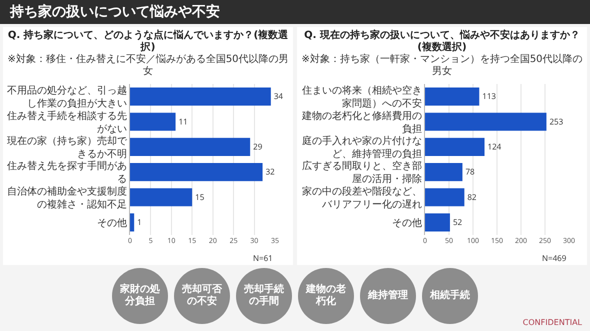  Describe the element at coordinates (183, 122) in the screenshot. I see `data-label: 11` at that location.